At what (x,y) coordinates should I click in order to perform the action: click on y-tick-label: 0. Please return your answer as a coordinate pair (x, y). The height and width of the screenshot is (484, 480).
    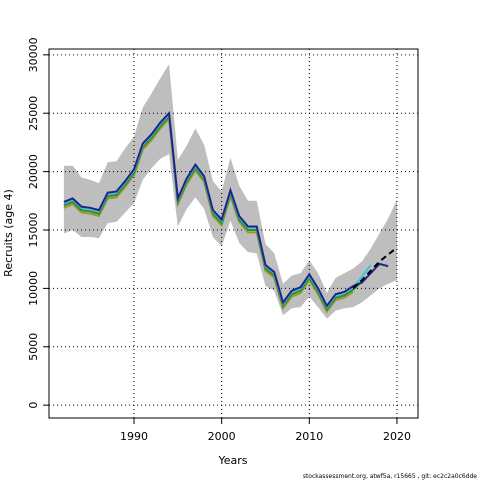
    Looking at the image, I should click on (33, 405).